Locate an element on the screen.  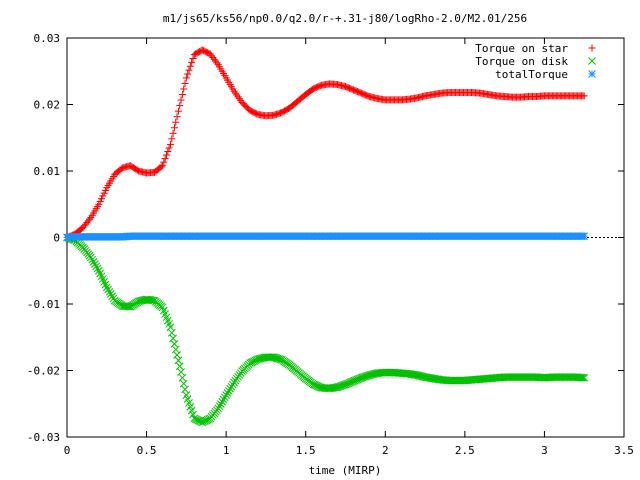
x-tick-label: 1 is located at coordinates (226, 450).